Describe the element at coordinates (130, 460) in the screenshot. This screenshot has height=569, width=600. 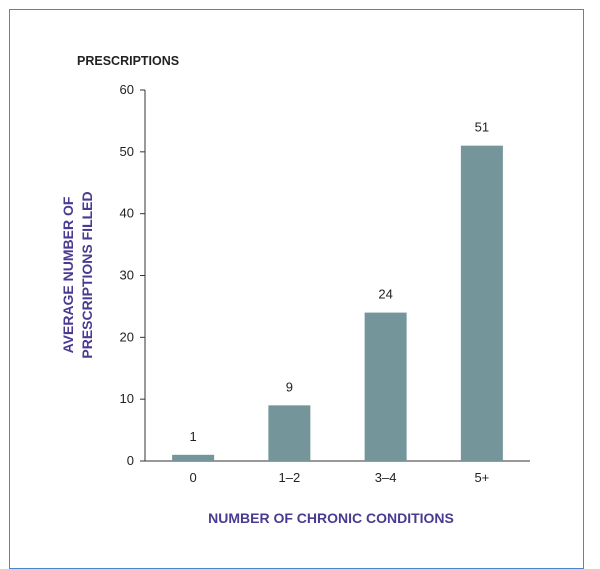
I see `y-tick-label: 0` at that location.